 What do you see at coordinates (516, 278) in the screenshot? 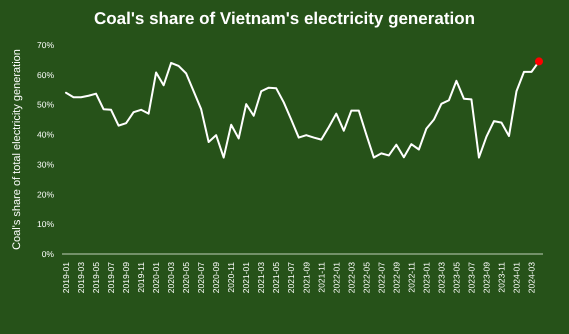
I see `x-tick-label: 2024-01` at bounding box center [516, 278].